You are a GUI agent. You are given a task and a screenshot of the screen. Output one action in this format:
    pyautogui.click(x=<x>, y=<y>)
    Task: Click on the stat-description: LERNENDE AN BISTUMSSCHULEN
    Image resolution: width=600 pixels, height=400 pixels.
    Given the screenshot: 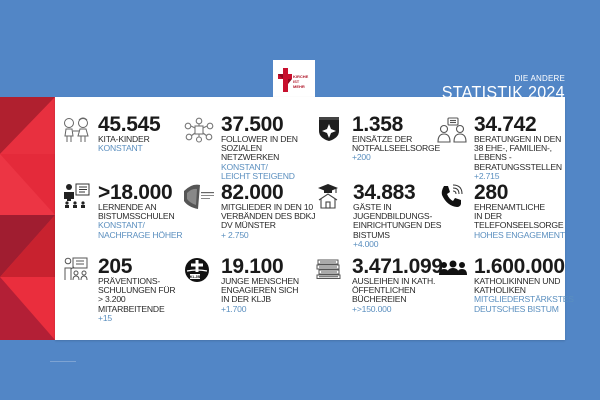 What is the action you would take?
    pyautogui.click(x=136, y=212)
    